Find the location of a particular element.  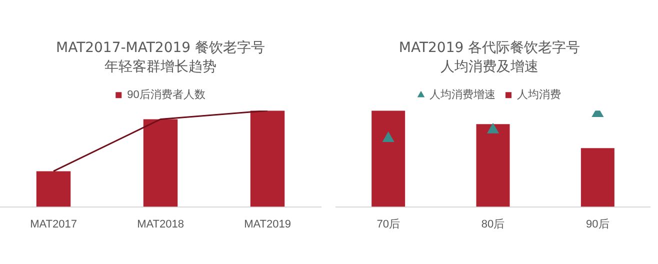

x-tick-label: 70后 is located at coordinates (388, 223).